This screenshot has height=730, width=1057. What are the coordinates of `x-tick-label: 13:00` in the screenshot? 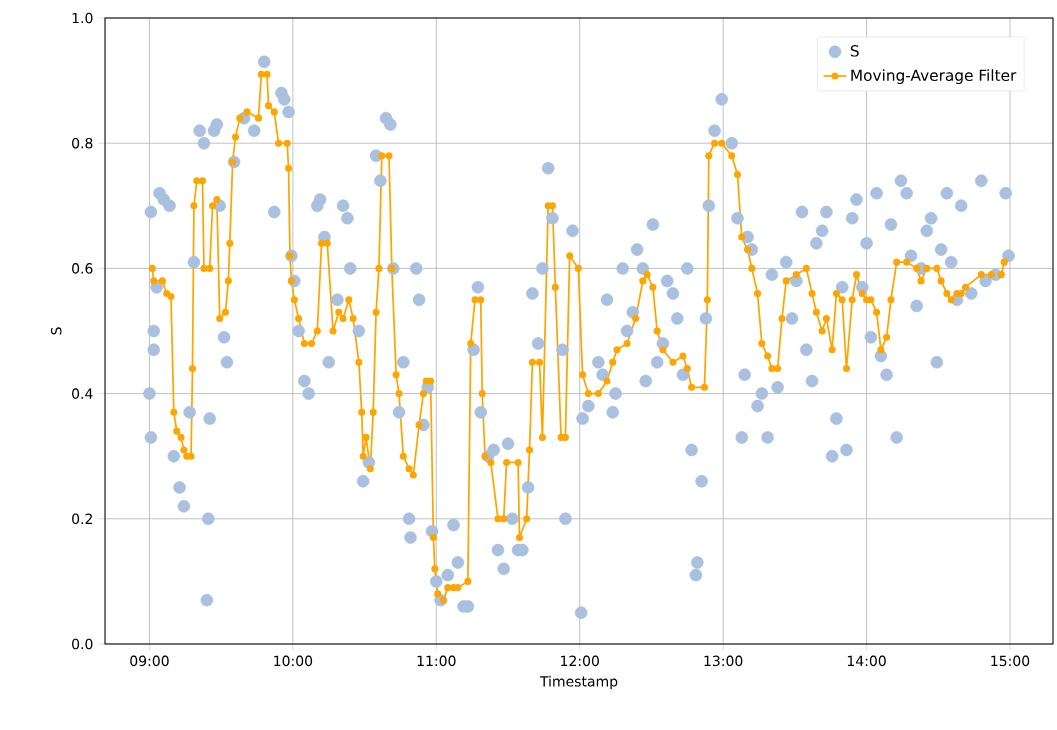 It's located at (723, 661).